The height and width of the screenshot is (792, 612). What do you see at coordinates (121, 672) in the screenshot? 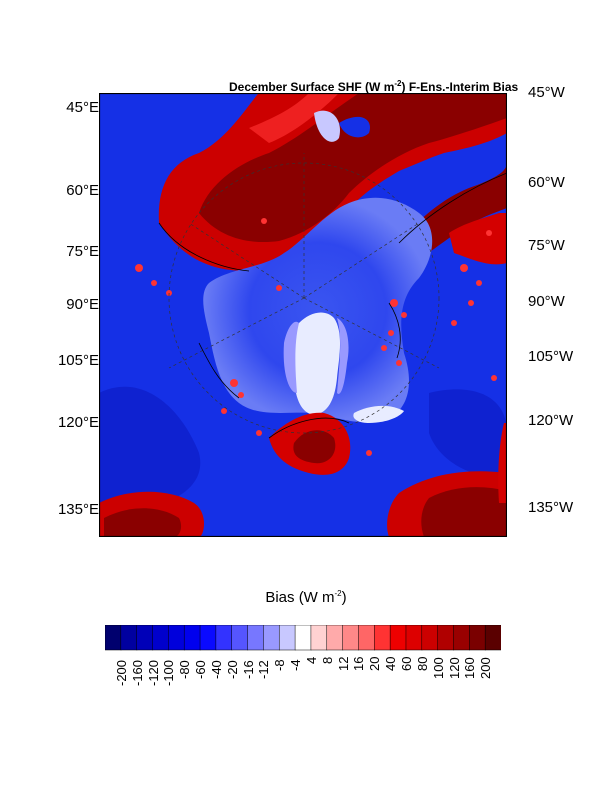
I see `colorbar-tick-label: -200` at bounding box center [121, 672].